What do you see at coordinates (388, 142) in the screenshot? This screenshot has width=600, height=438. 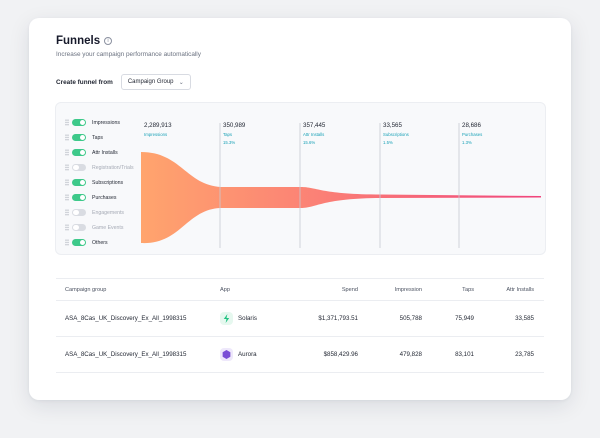 I see `stage-percent: 1.5%` at bounding box center [388, 142].